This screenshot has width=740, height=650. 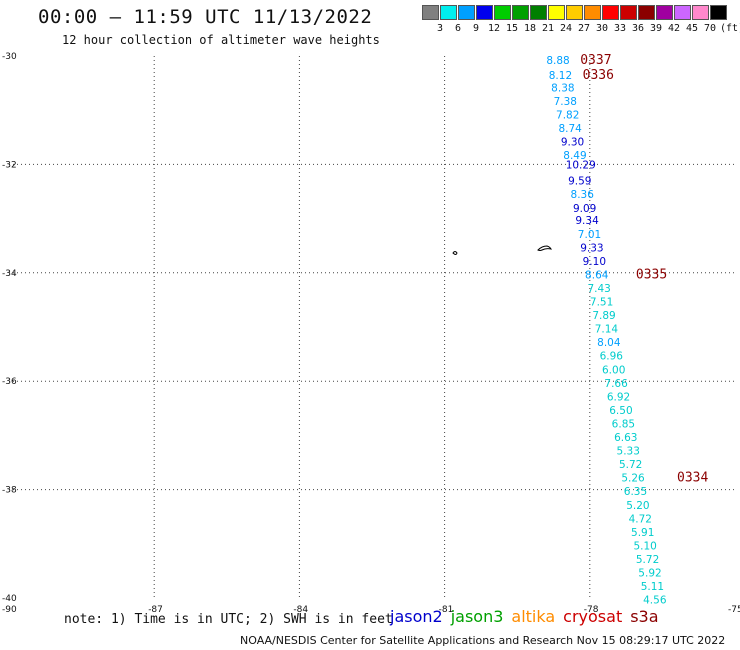 What do you see at coordinates (602, 28) in the screenshot?
I see `legend-label: 30` at bounding box center [602, 28].